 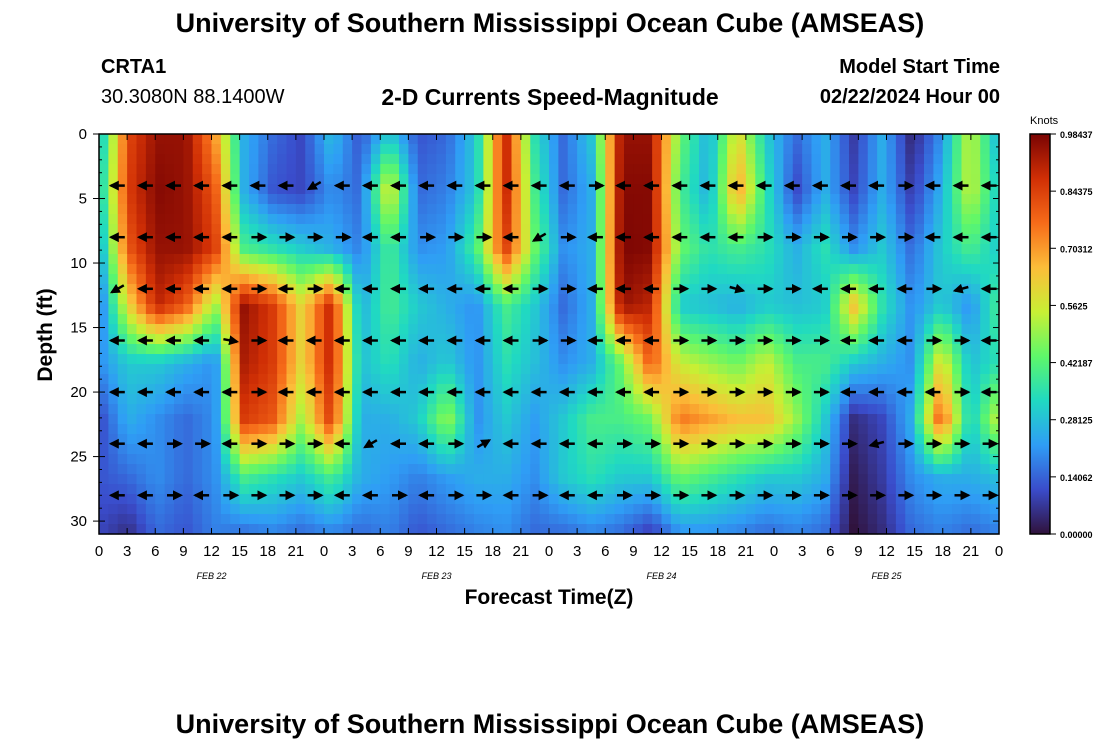 I want to click on current-arrow, so click(x=117, y=288).